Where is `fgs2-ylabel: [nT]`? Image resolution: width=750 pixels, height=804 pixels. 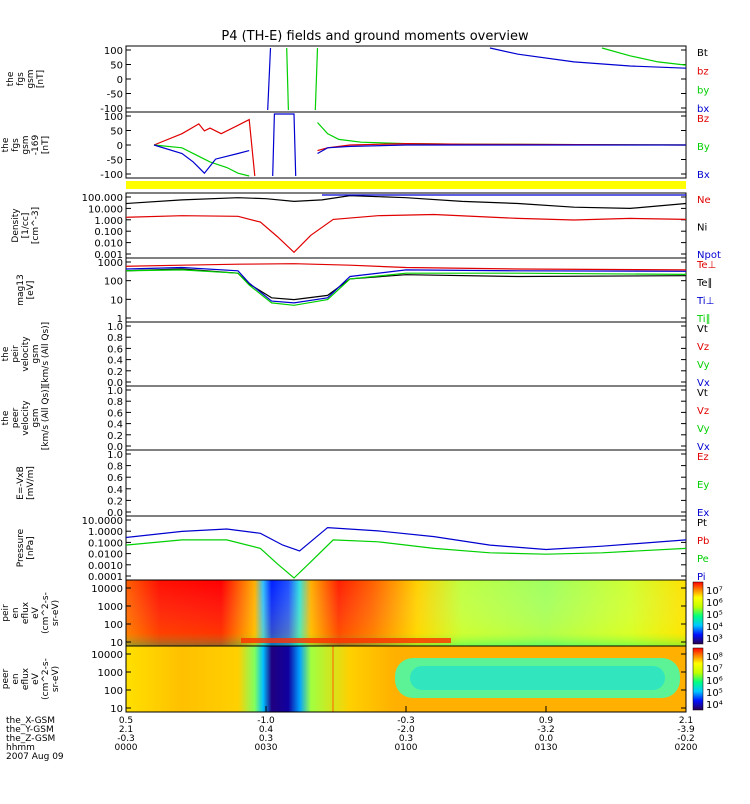
fgs2-ylabel: [nT] is located at coordinates (46, 145).